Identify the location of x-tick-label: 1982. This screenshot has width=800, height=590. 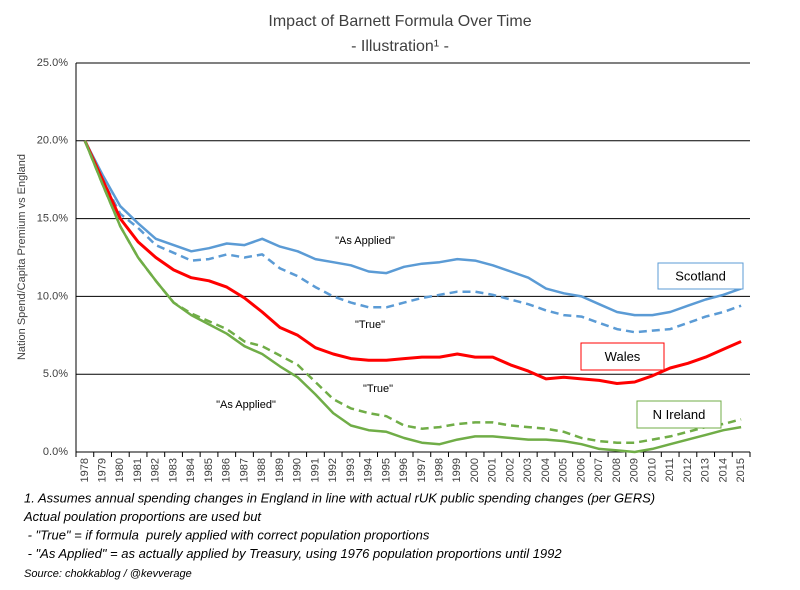
(156, 470).